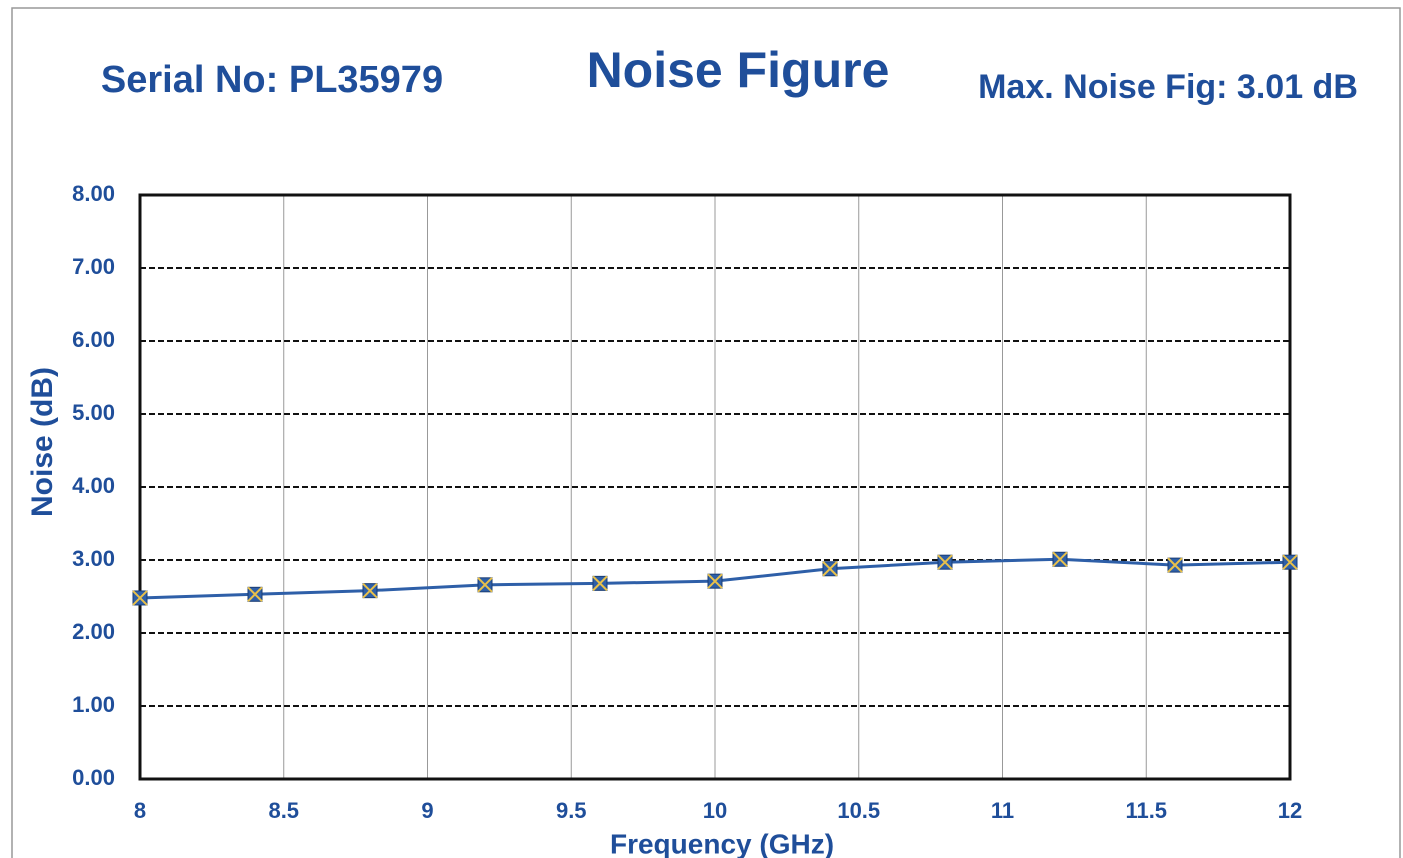 The height and width of the screenshot is (858, 1403). I want to click on y-tick-label: 8.00, so click(93, 193).